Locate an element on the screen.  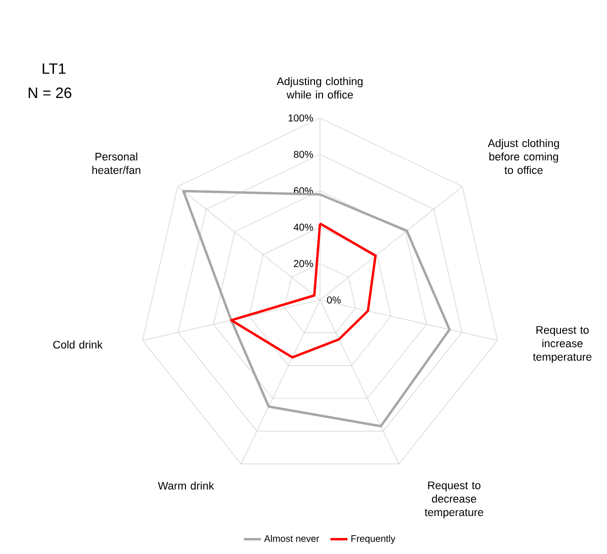
spoke-label: Adjust clothing before coming to office is located at coordinates (523, 156).